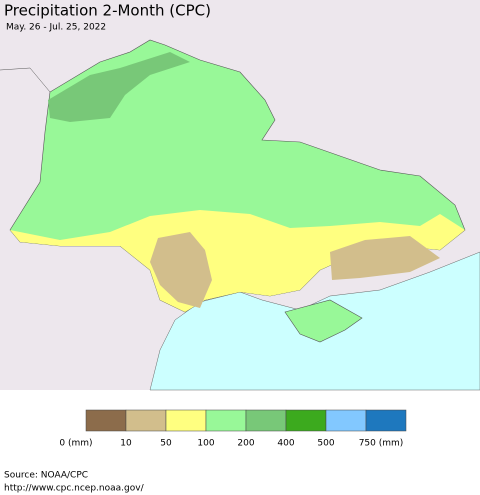 The image size is (480, 495). Describe the element at coordinates (75, 444) in the screenshot. I see `legend-label: 0 (mm)` at that location.